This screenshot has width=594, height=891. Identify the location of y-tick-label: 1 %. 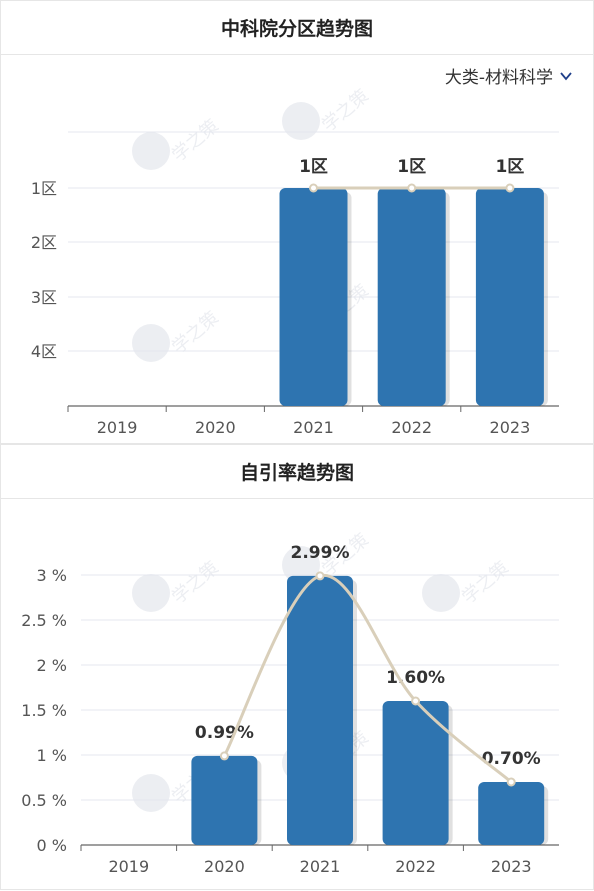
(52, 755).